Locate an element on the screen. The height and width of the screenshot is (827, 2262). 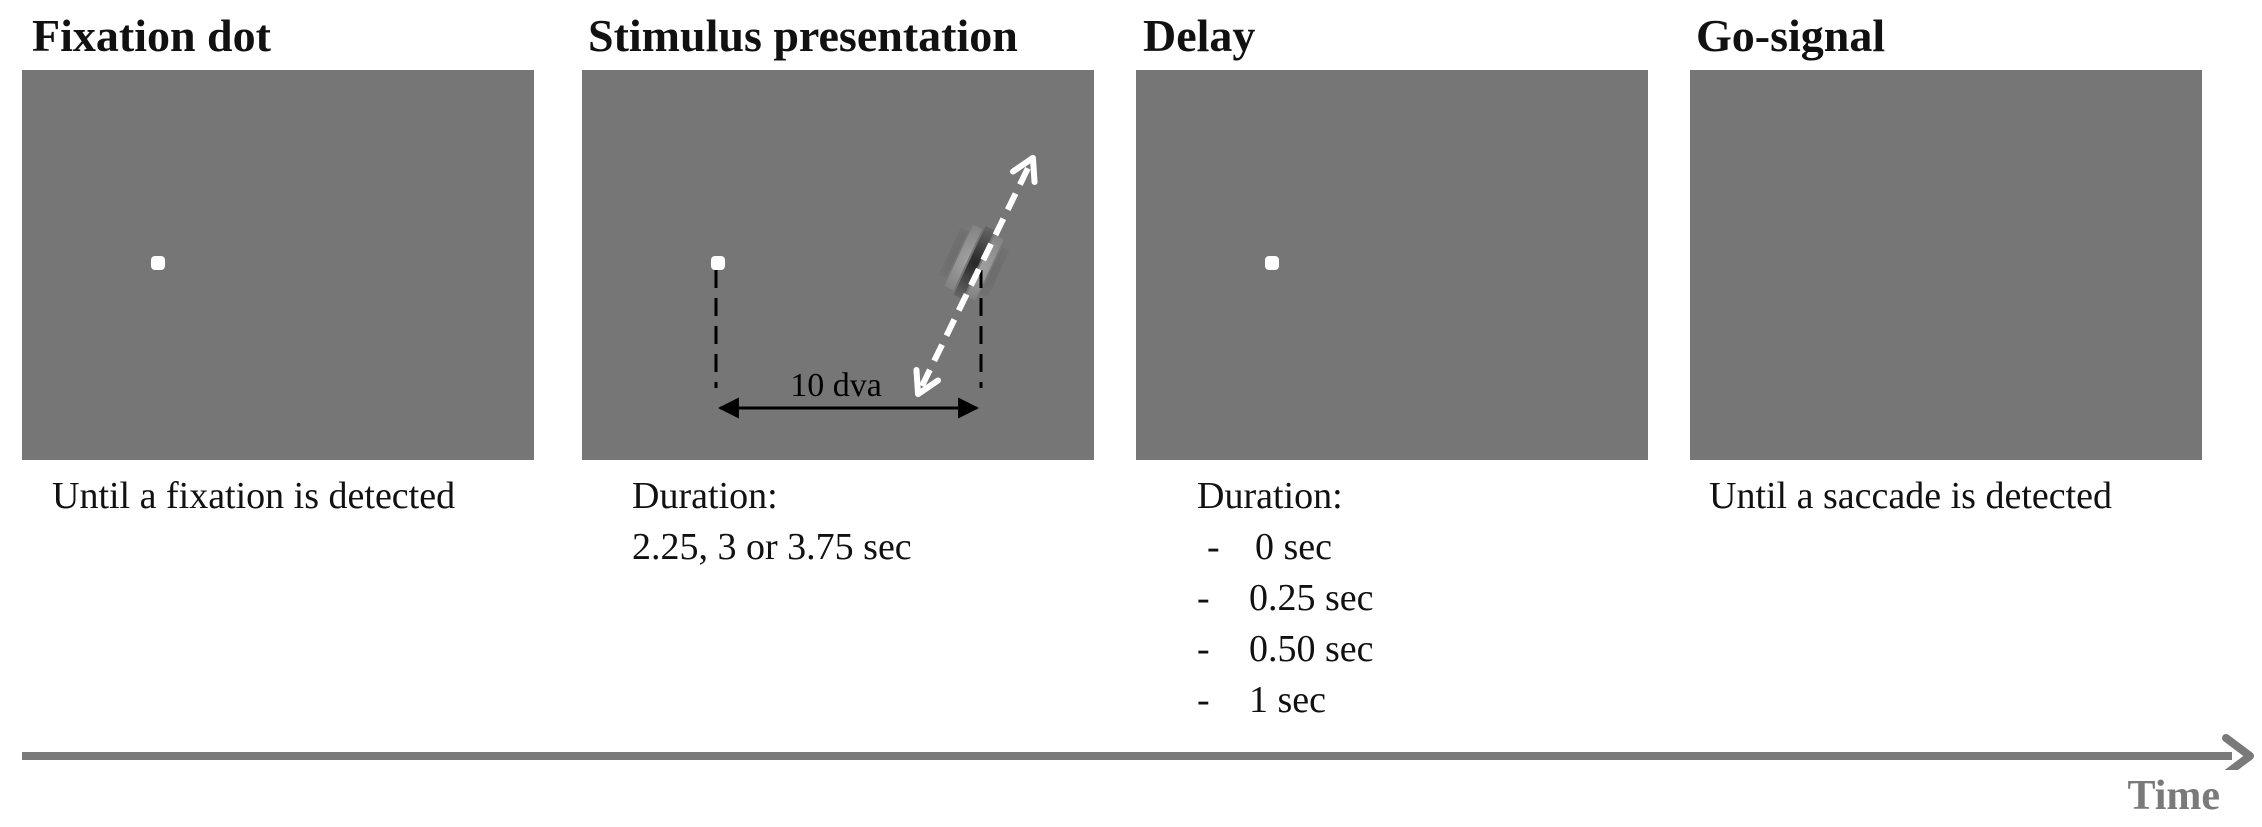
panel-title-stimulus-presentation: Stimulus presentation is located at coordinates (803, 35).